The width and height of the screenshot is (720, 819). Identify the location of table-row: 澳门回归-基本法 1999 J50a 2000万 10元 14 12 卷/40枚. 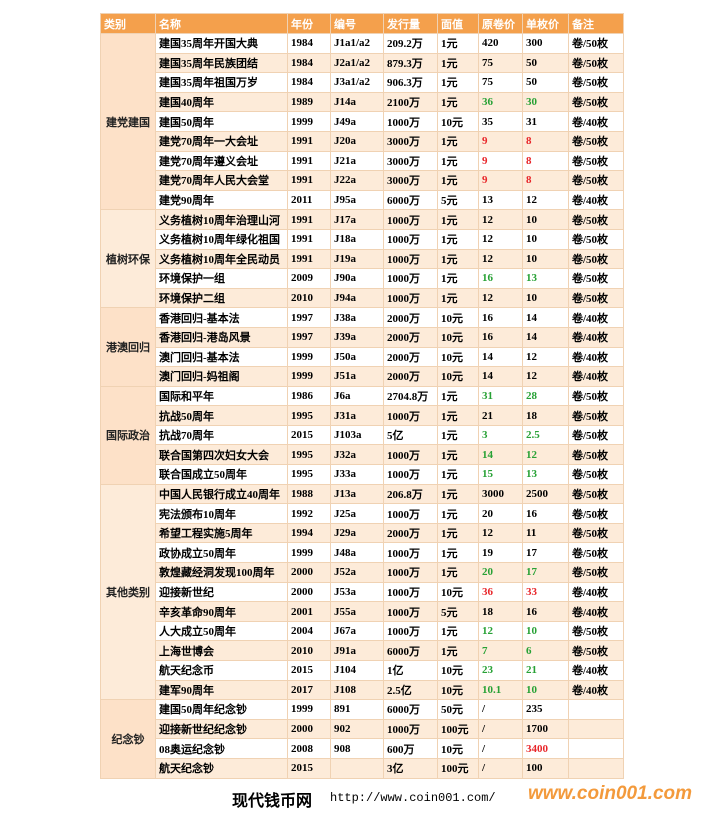
(362, 357).